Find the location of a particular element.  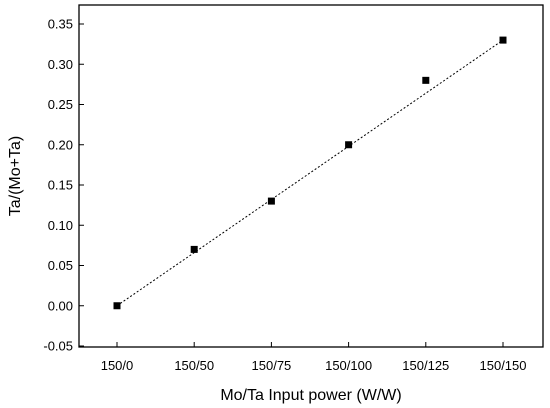

y-tick-label: 0.30 is located at coordinates (60, 64).